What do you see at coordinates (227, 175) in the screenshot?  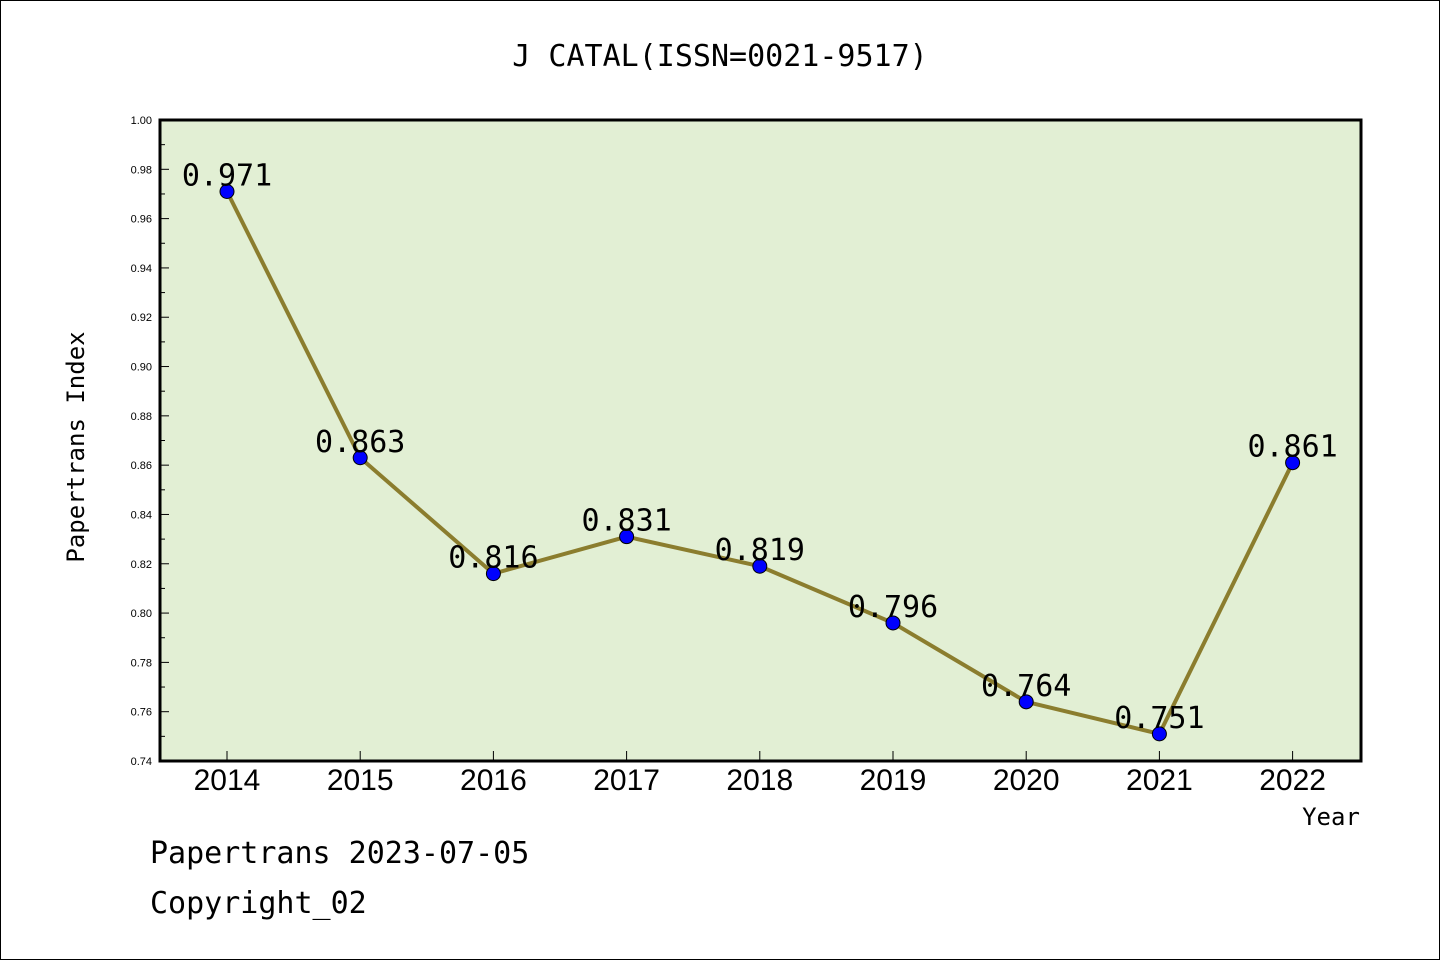 I see `data-label: 0.971` at bounding box center [227, 175].